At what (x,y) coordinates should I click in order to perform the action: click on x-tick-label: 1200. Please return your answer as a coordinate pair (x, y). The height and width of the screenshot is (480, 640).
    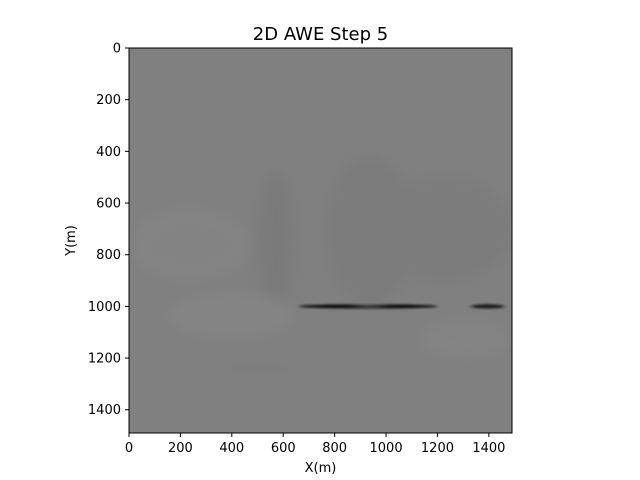
    Looking at the image, I should click on (437, 448).